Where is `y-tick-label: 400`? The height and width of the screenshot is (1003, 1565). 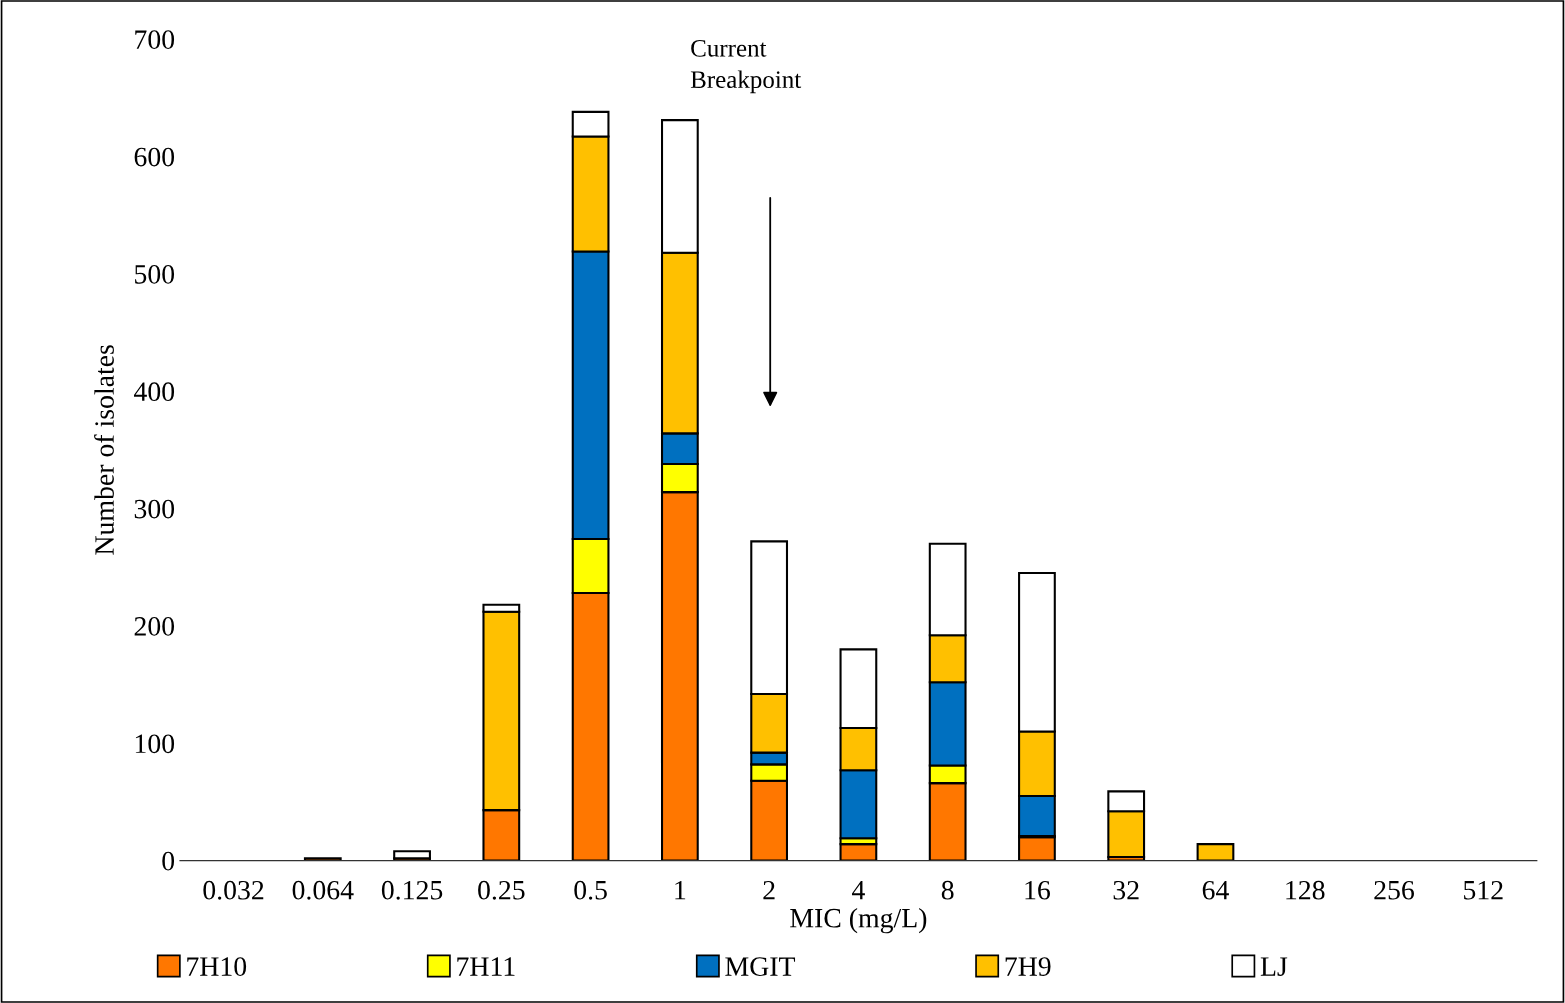
y-tick-label: 400 is located at coordinates (154, 392).